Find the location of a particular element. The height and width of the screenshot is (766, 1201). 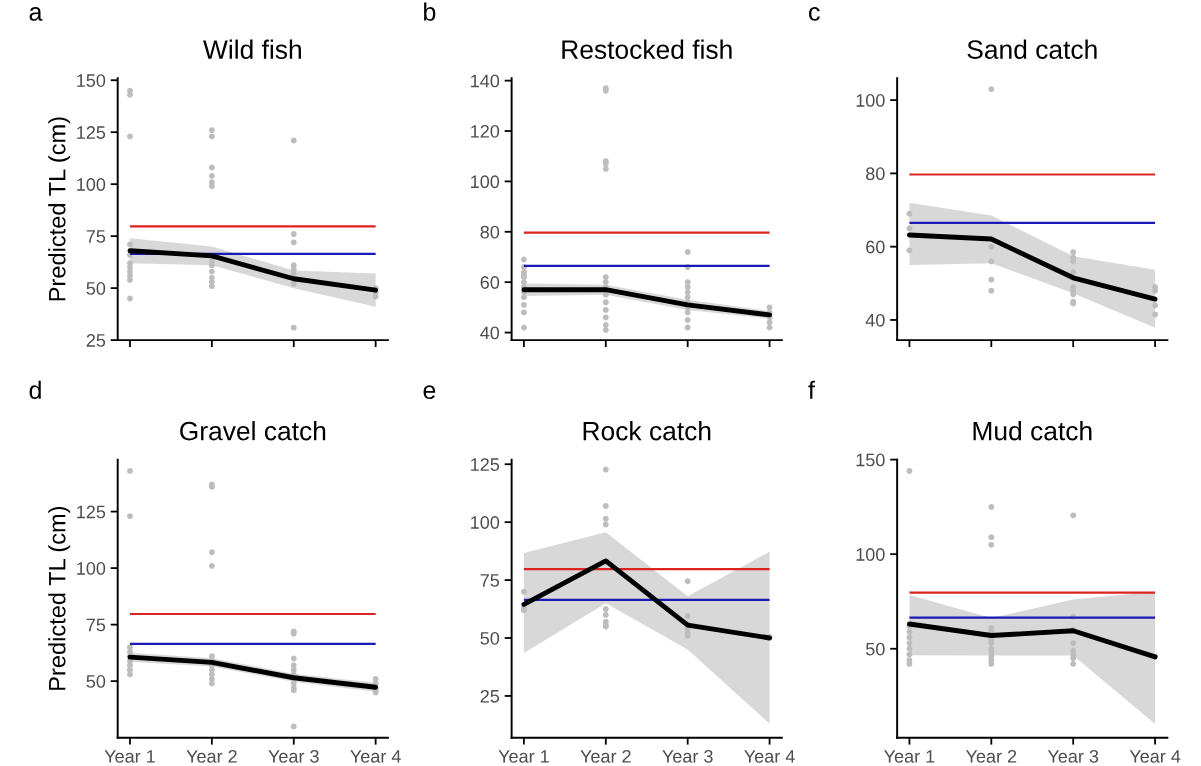

chart-title: Restocked fish is located at coordinates (647, 49).